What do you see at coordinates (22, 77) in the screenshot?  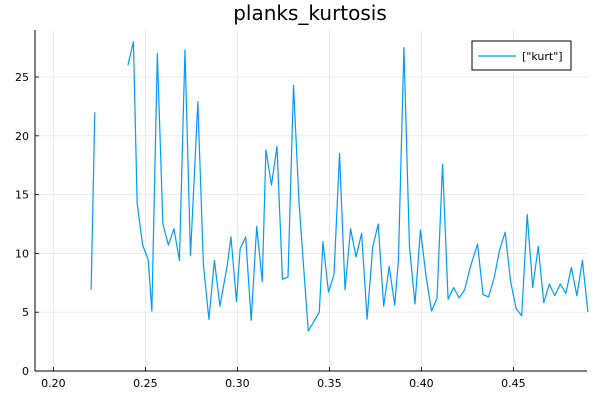 I see `y-tick-label: 25` at bounding box center [22, 77].